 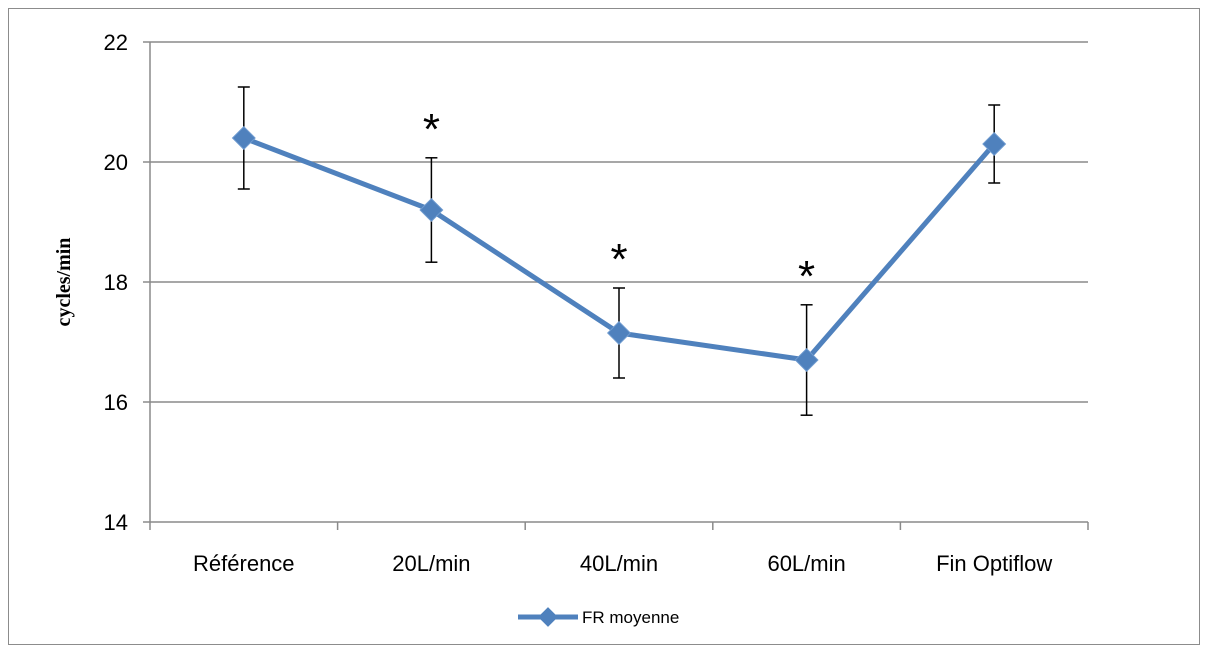 I want to click on y-axis-title: cycles/min, so click(x=64, y=282).